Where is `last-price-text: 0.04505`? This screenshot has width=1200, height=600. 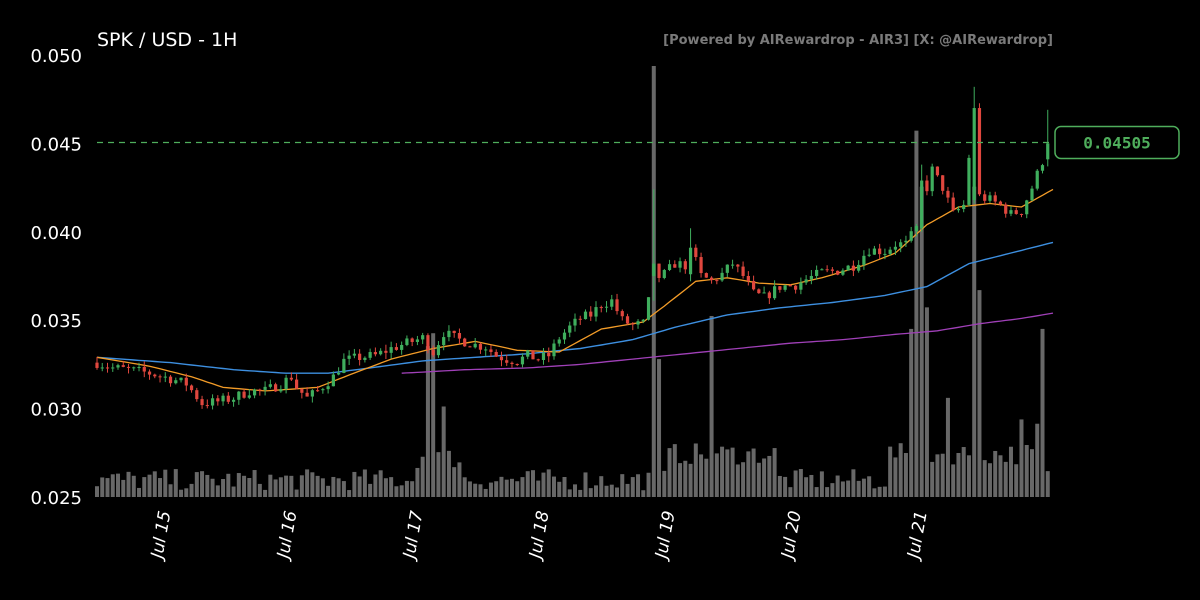
last-price-text: 0.04505 is located at coordinates (1116, 143).